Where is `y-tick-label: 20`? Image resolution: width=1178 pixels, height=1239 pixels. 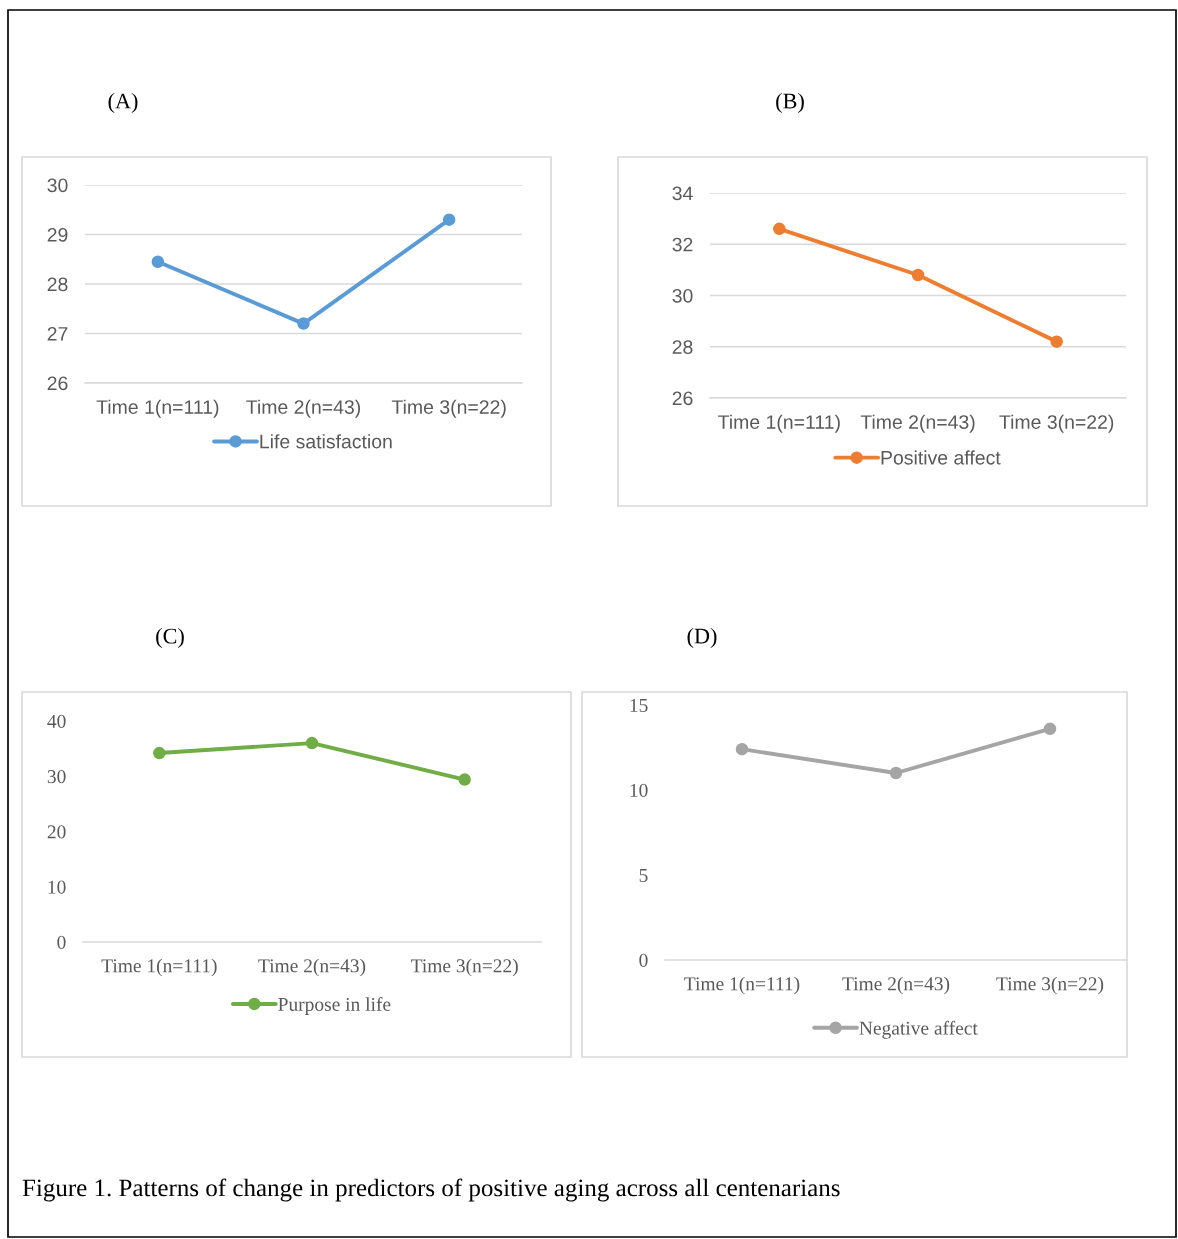 y-tick-label: 20 is located at coordinates (56, 832).